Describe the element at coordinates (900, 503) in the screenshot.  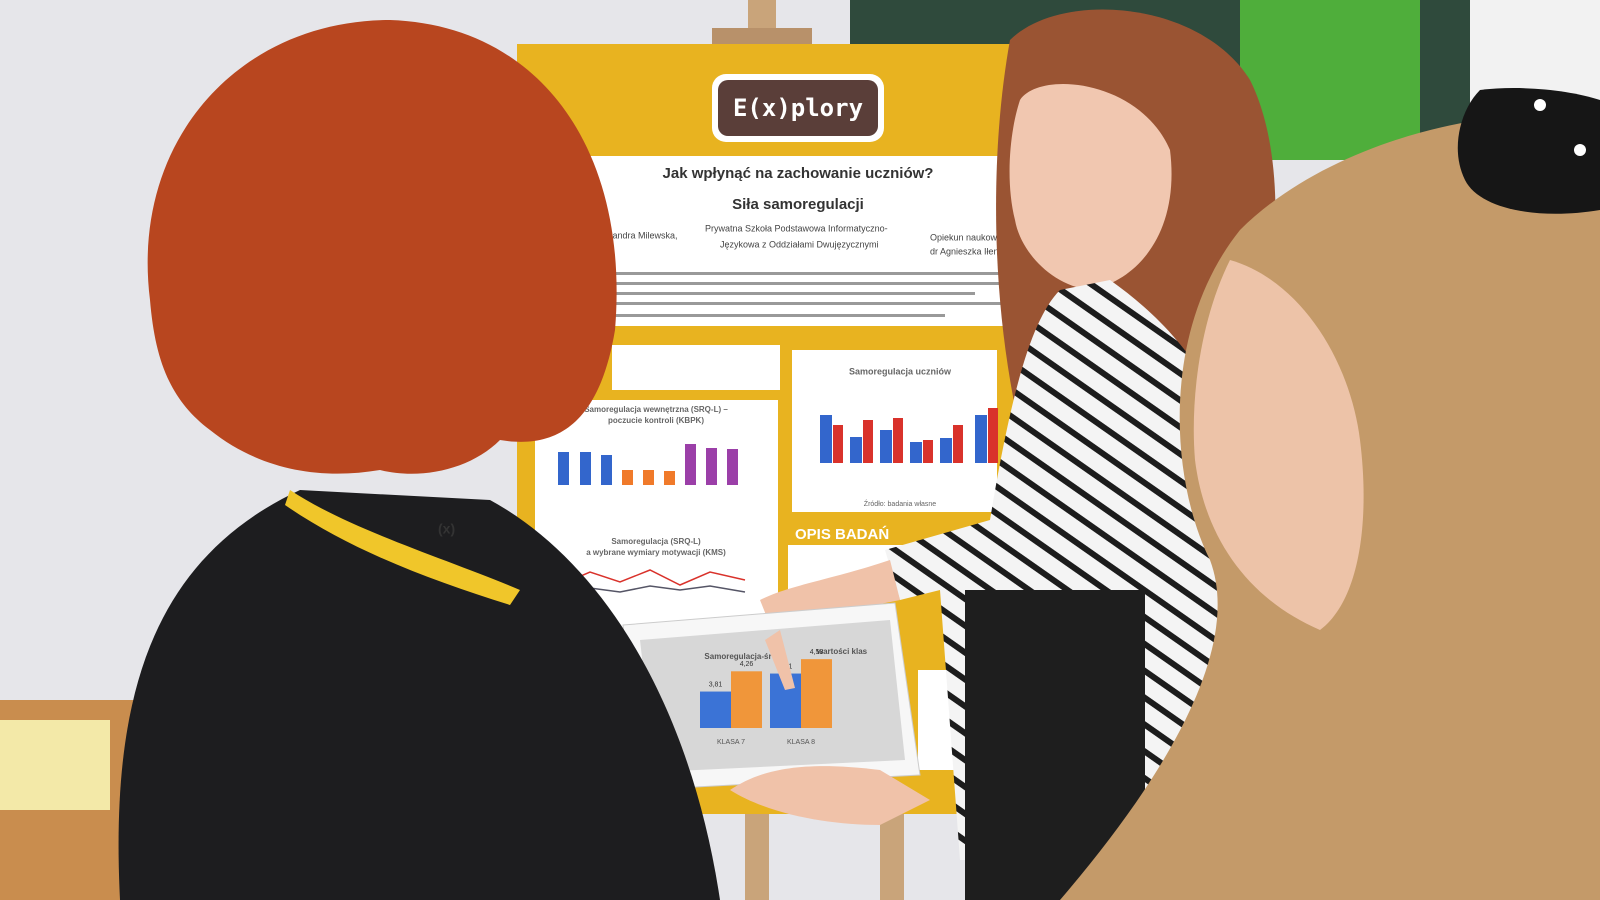
I see `source: Źródło: badania własne` at that location.